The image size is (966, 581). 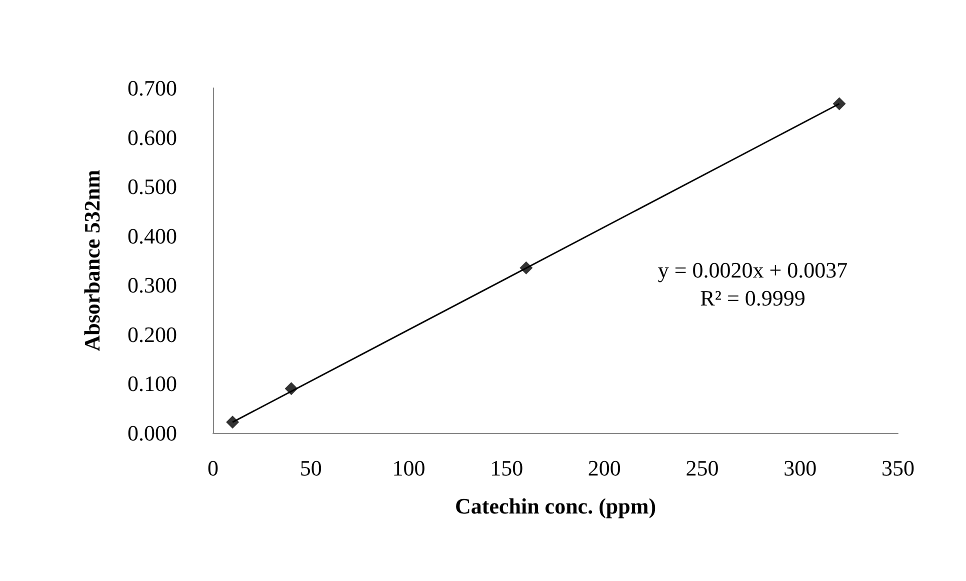 I want to click on y-tick-label: 0.700, so click(x=152, y=88).